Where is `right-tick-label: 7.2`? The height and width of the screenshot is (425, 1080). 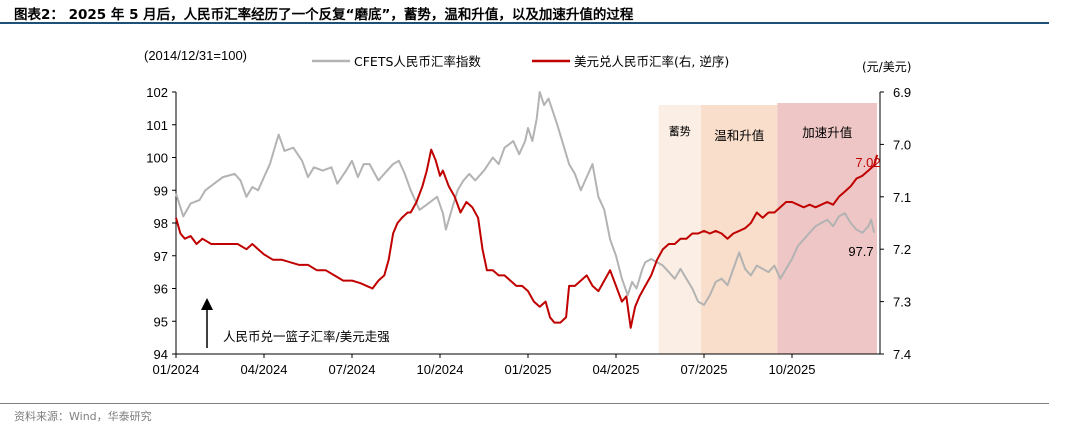
right-tick-label: 7.2 is located at coordinates (902, 249).